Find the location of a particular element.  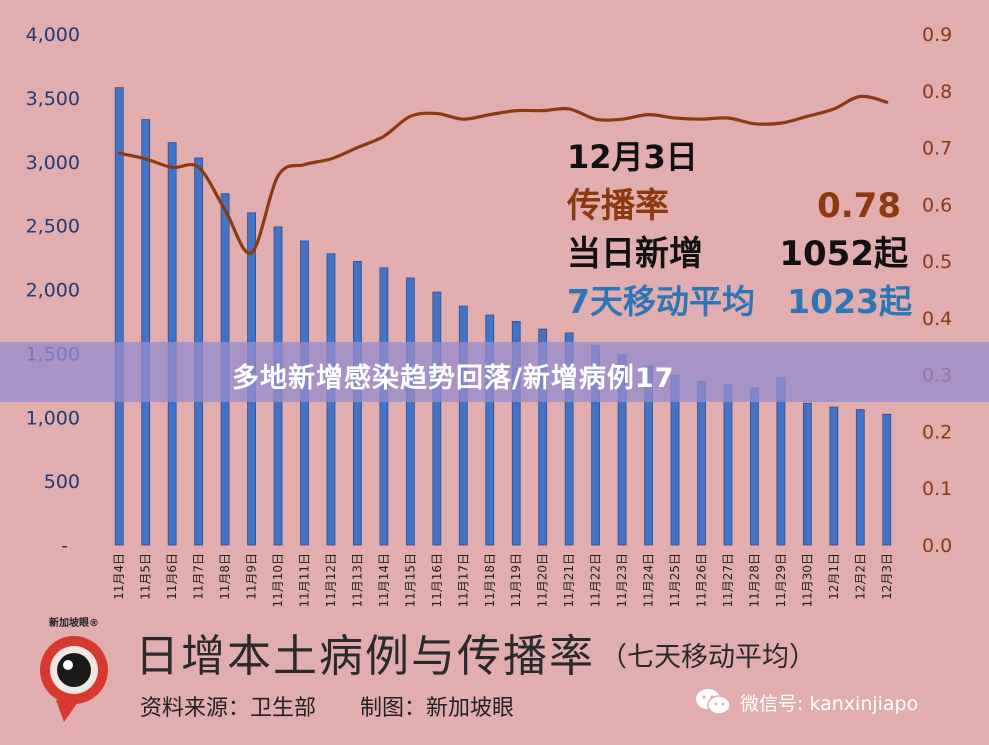

x-tick-label: 11月14日 is located at coordinates (384, 580).